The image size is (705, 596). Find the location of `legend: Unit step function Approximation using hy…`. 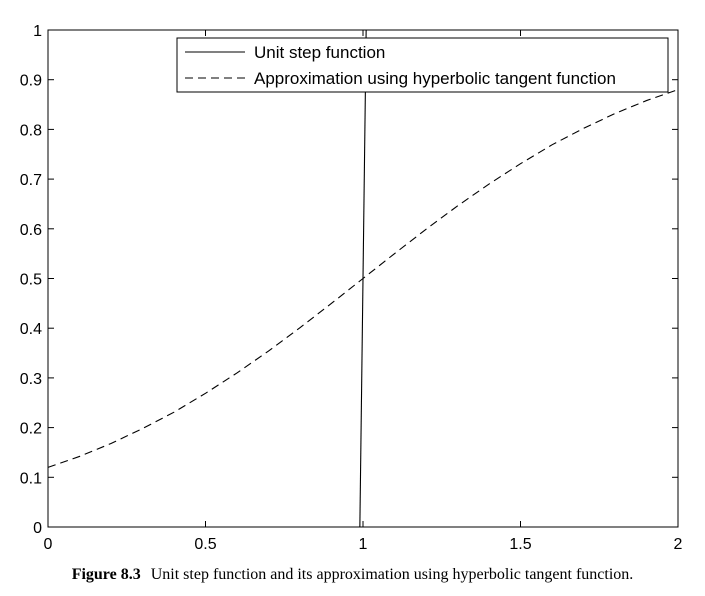

legend: Unit step function Approximation using hy… is located at coordinates (422, 65).